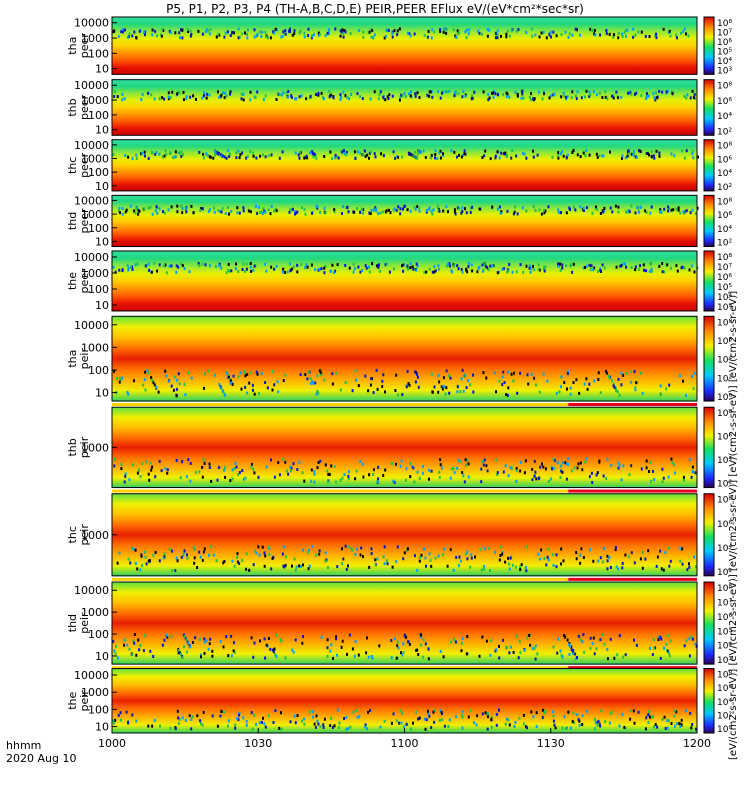  Describe the element at coordinates (78, 221) in the screenshot. I see `y-axis-label: thdpeer` at that location.